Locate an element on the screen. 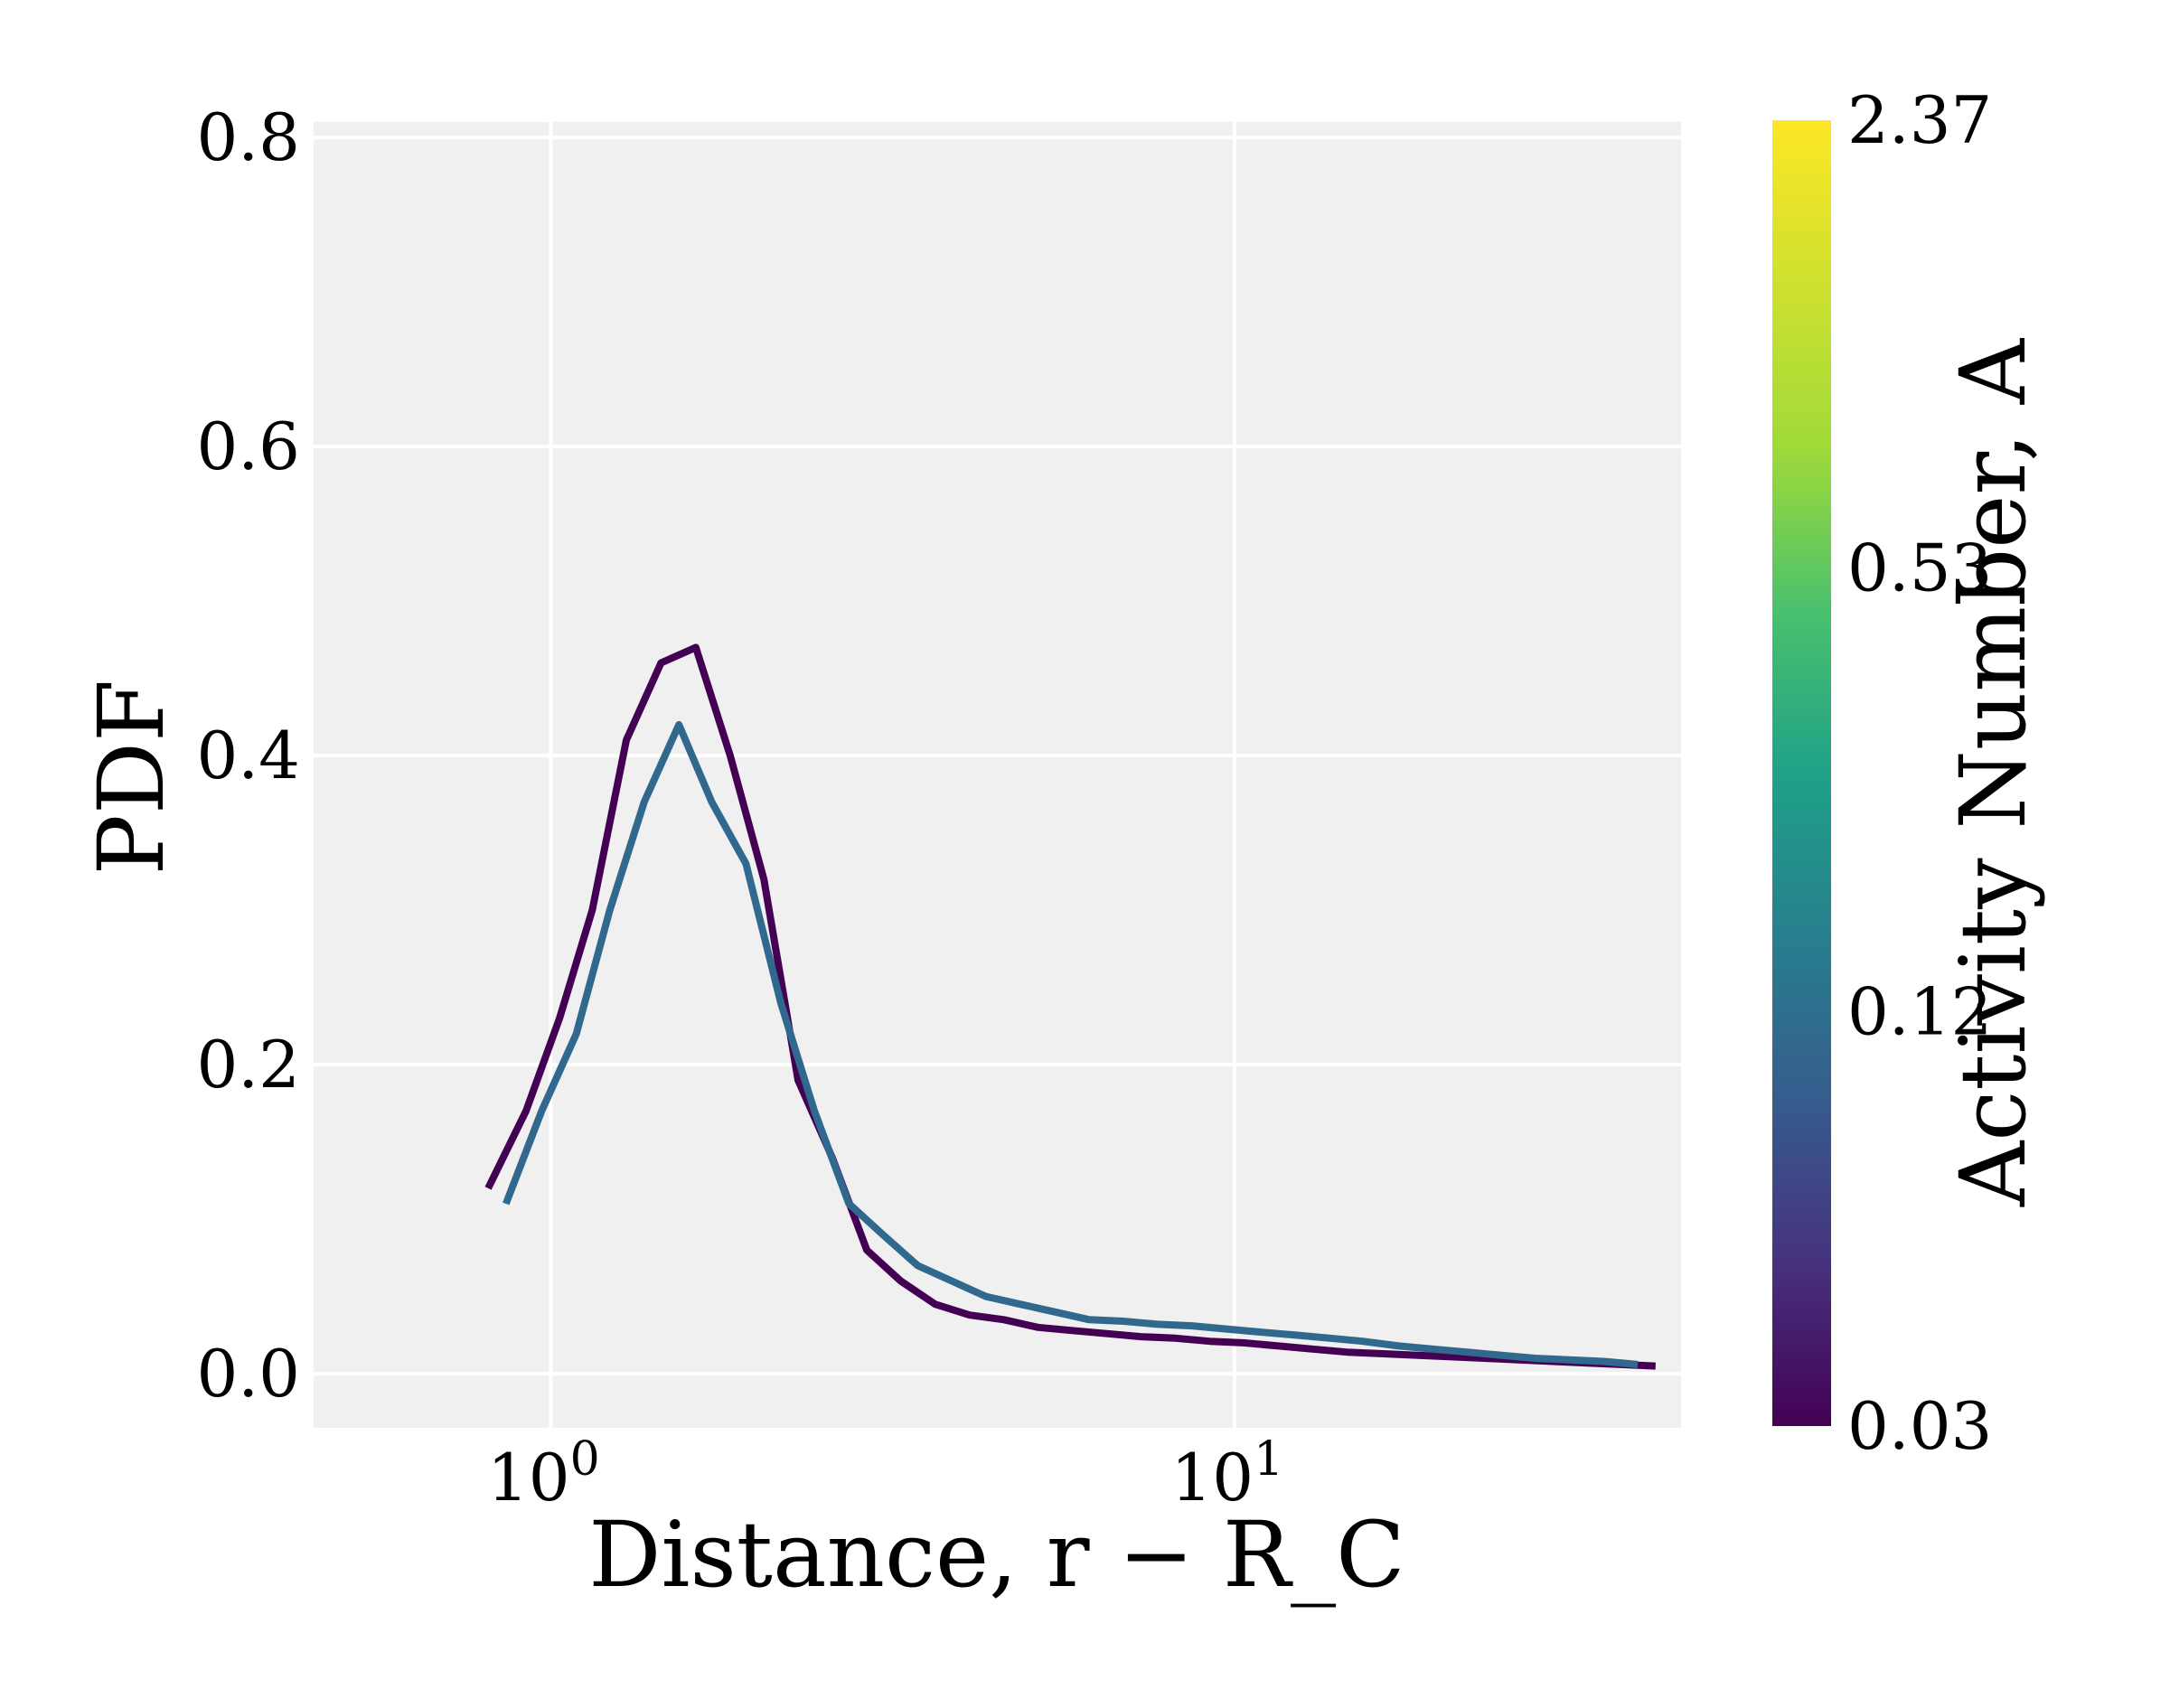  y-tick-labels: 0.0 0.2 0.4 0.6 0.8 is located at coordinates (248, 755).